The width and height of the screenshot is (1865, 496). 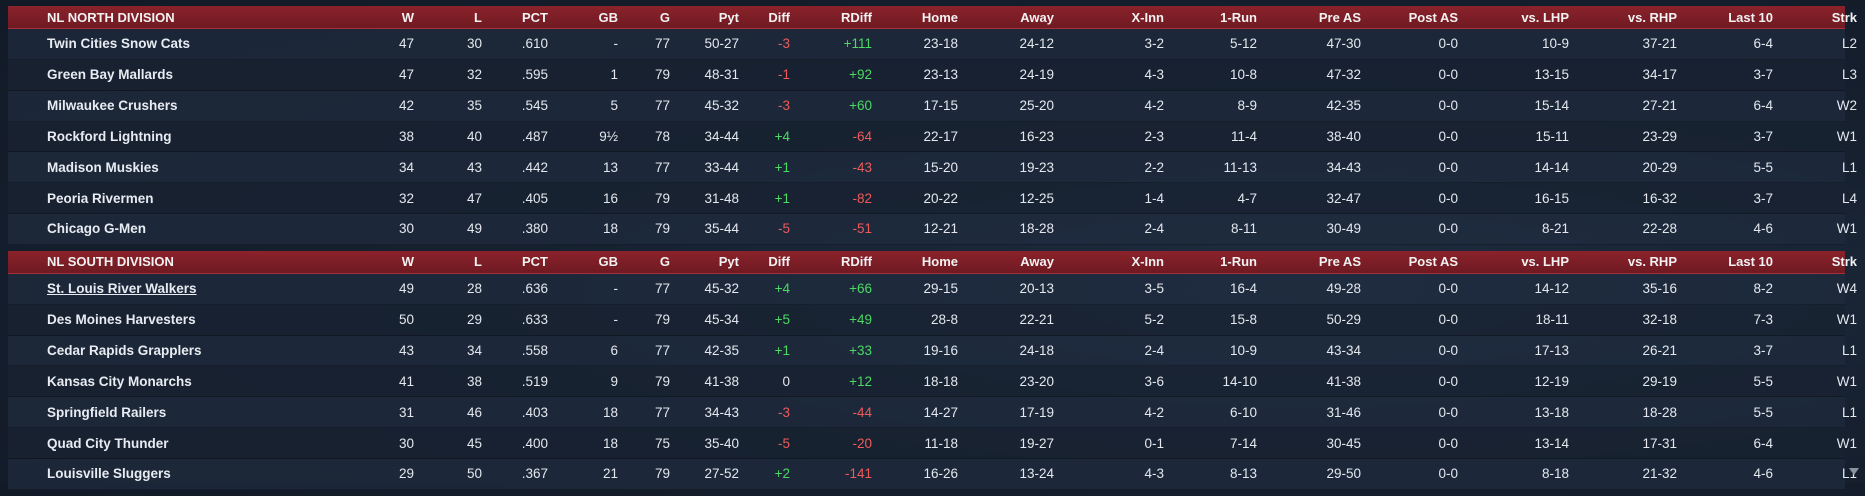 I want to click on cell-pythag: 41-38, so click(x=721, y=381).